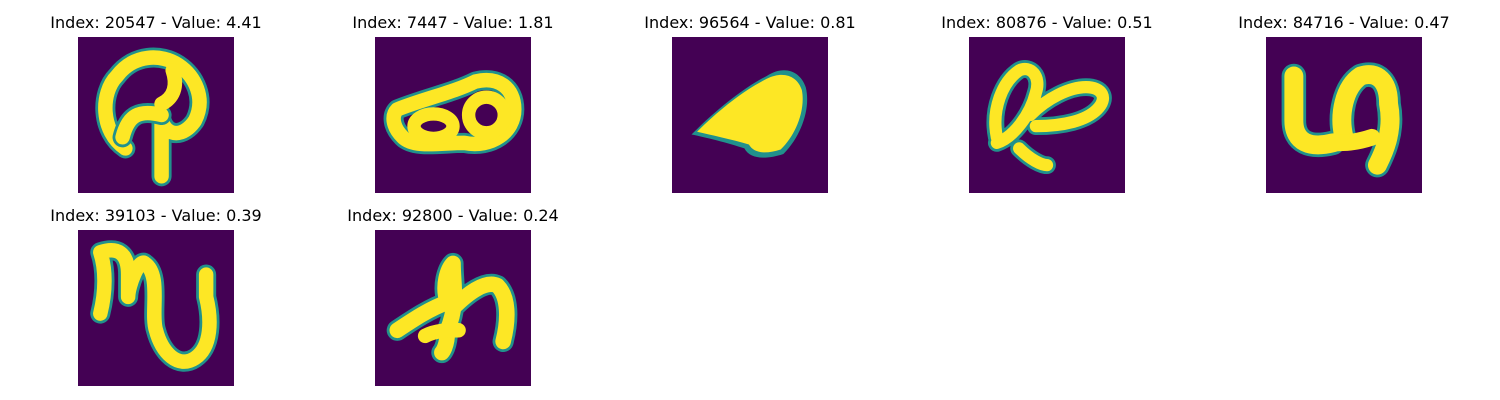  Describe the element at coordinates (1047, 22) in the screenshot. I see `panel-title: Index: 80876 - Value: 0.51` at that location.